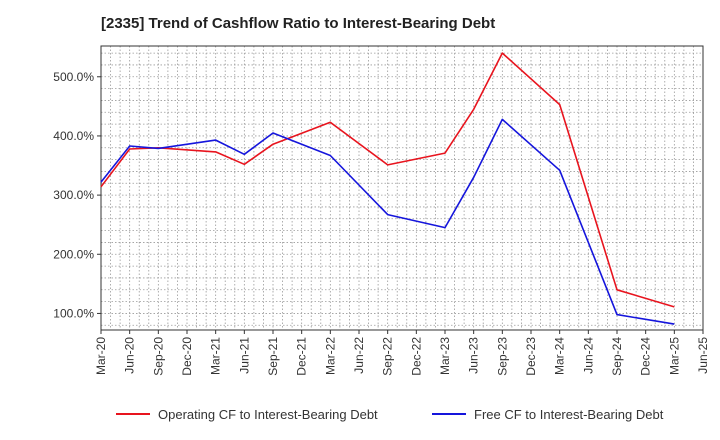  What do you see at coordinates (73, 77) in the screenshot?
I see `y-tick-label: 500.0%` at bounding box center [73, 77].